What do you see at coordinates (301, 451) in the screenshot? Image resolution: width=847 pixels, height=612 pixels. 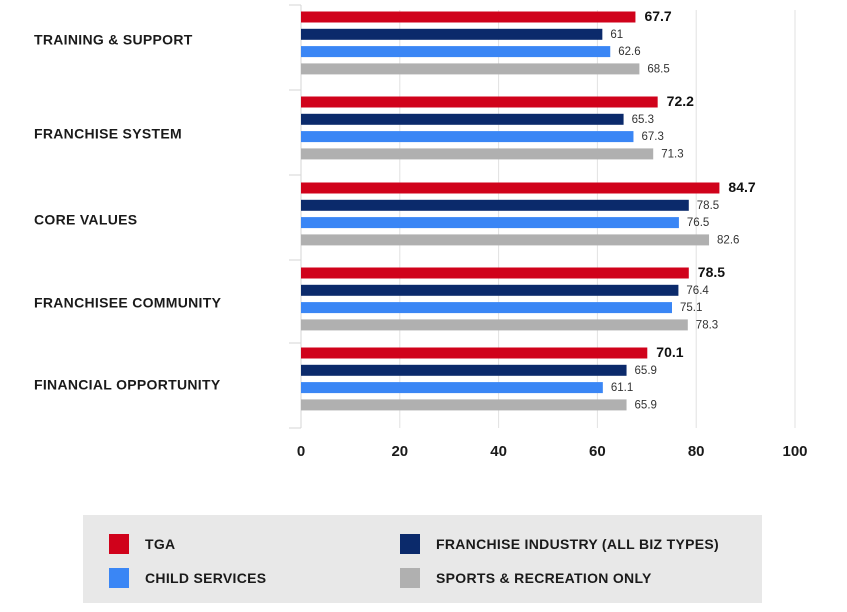 I see `x-tick-label: 0` at bounding box center [301, 451].